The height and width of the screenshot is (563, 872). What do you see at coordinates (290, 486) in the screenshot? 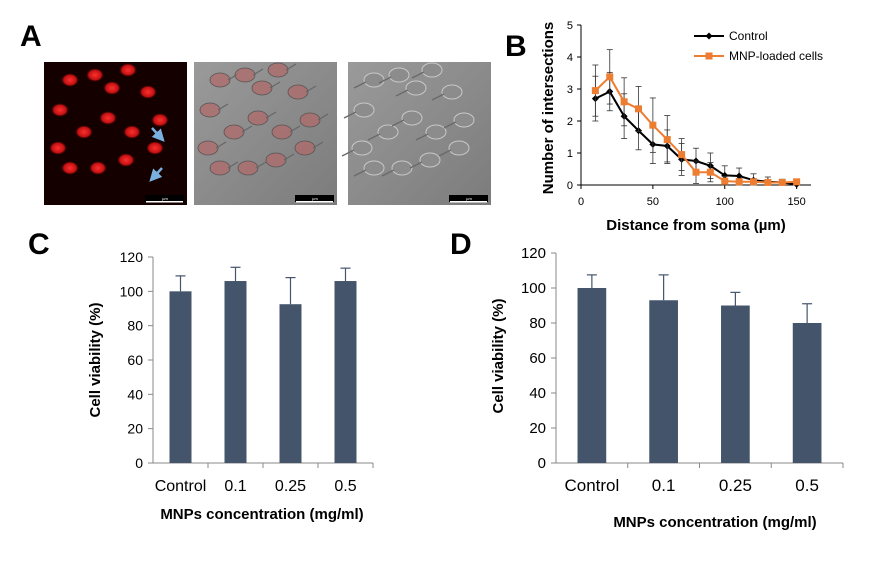
I see `x-tick-label: 0.25` at bounding box center [290, 486].